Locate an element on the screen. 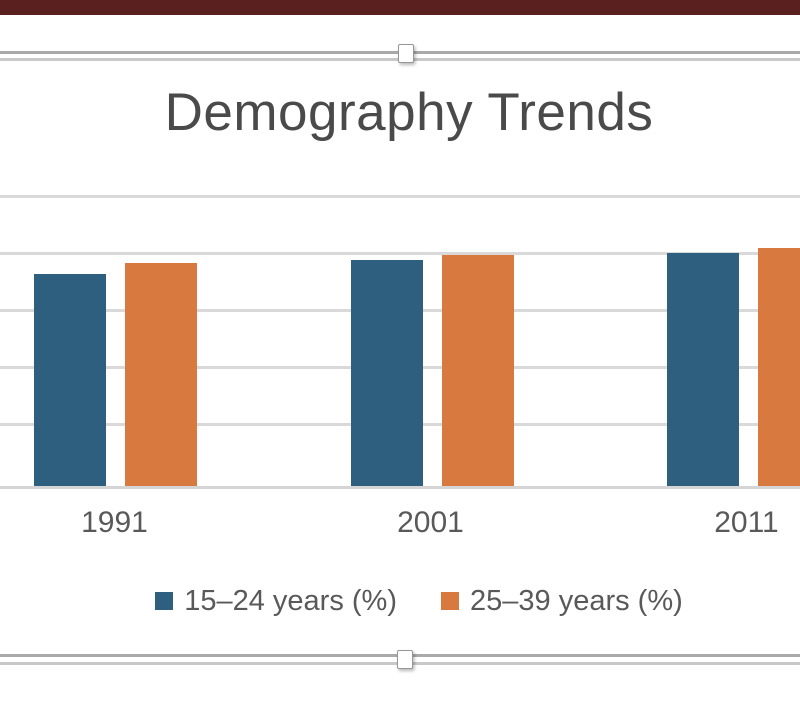 The height and width of the screenshot is (702, 800). legend-swatch-blue is located at coordinates (164, 601).